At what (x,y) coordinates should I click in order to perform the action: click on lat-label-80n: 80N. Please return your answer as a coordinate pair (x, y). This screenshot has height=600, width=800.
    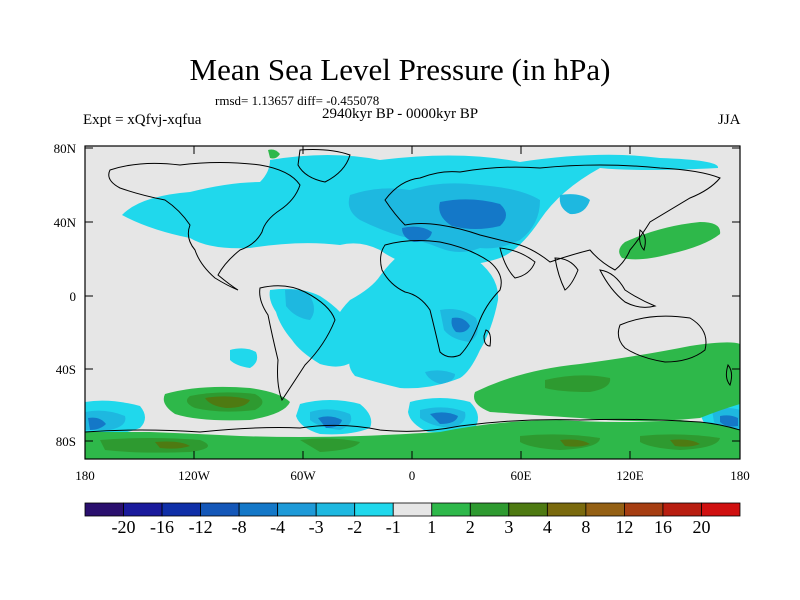
    Looking at the image, I should click on (64, 148).